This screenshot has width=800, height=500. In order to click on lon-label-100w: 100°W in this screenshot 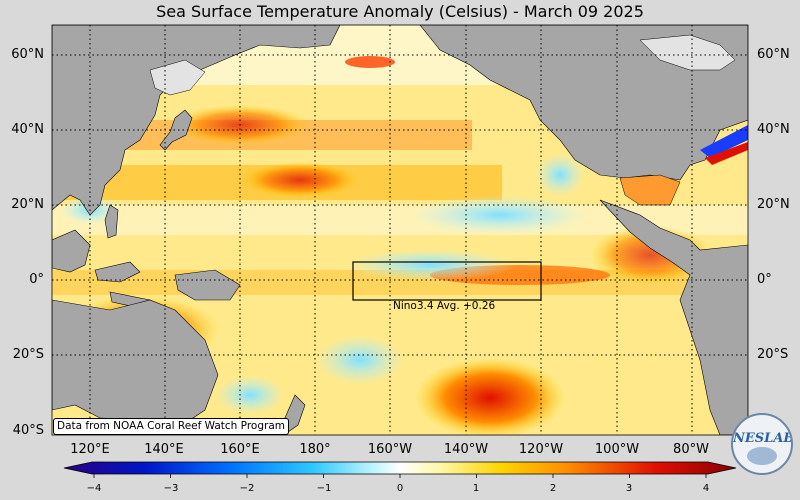, I will do `click(617, 449)`.